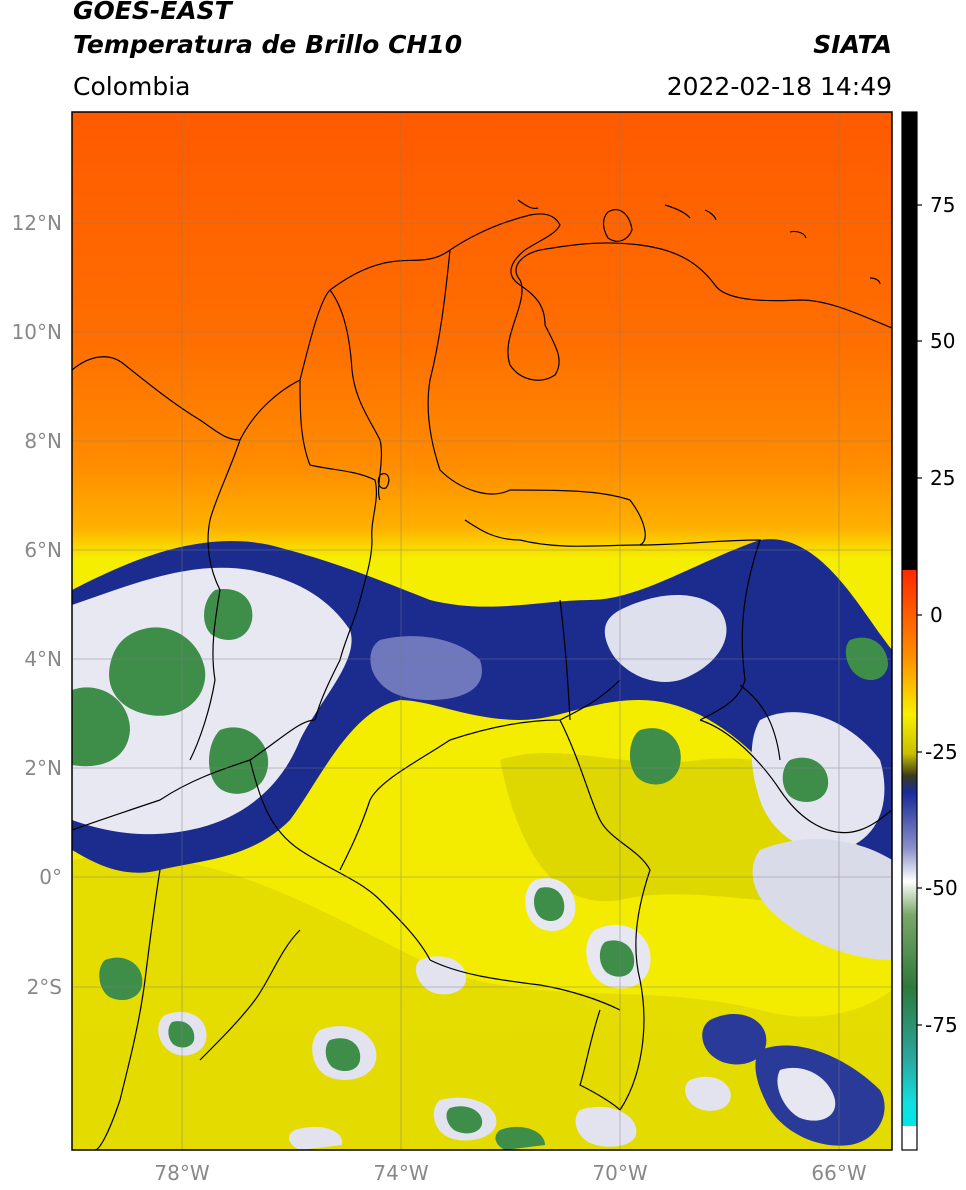 This screenshot has width=966, height=1190. Describe the element at coordinates (268, 44) in the screenshot. I see `product-title: Temperatura de Brillo CH10` at that location.